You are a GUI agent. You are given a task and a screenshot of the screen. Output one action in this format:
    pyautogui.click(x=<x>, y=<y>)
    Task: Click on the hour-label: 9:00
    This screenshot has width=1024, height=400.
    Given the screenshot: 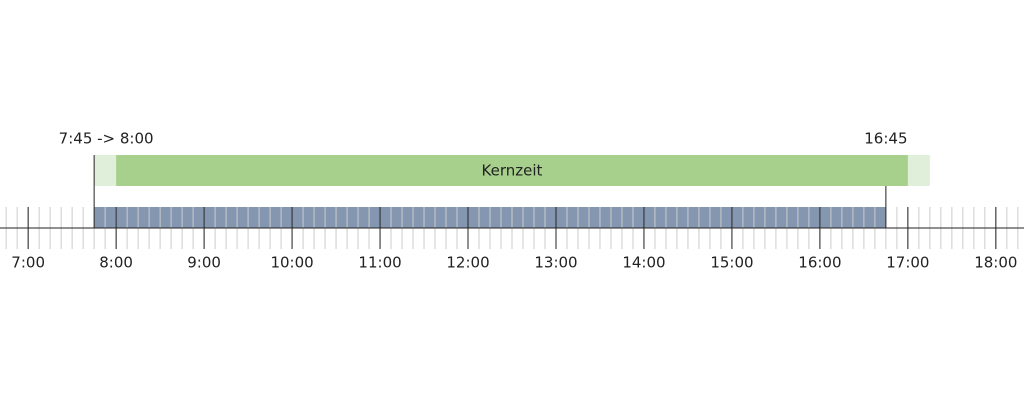 What is the action you would take?
    pyautogui.click(x=204, y=263)
    